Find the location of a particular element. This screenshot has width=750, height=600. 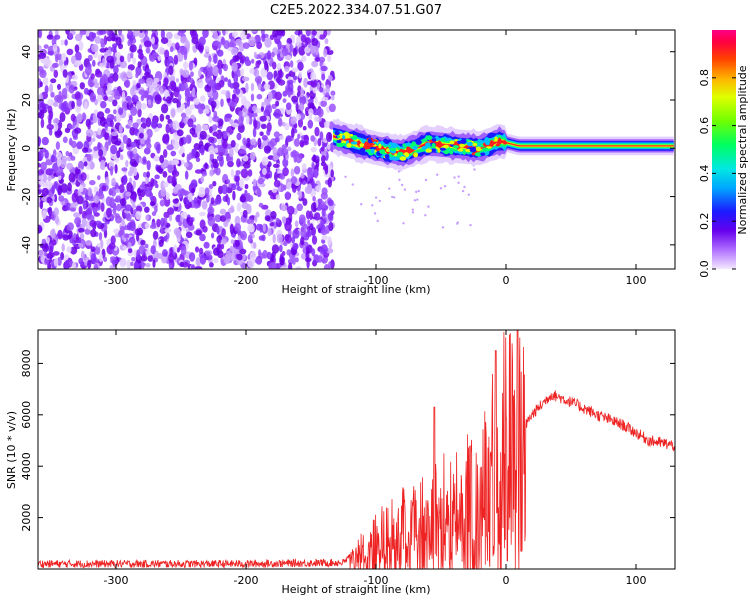

ridge-band is located at coordinates (503, 144).